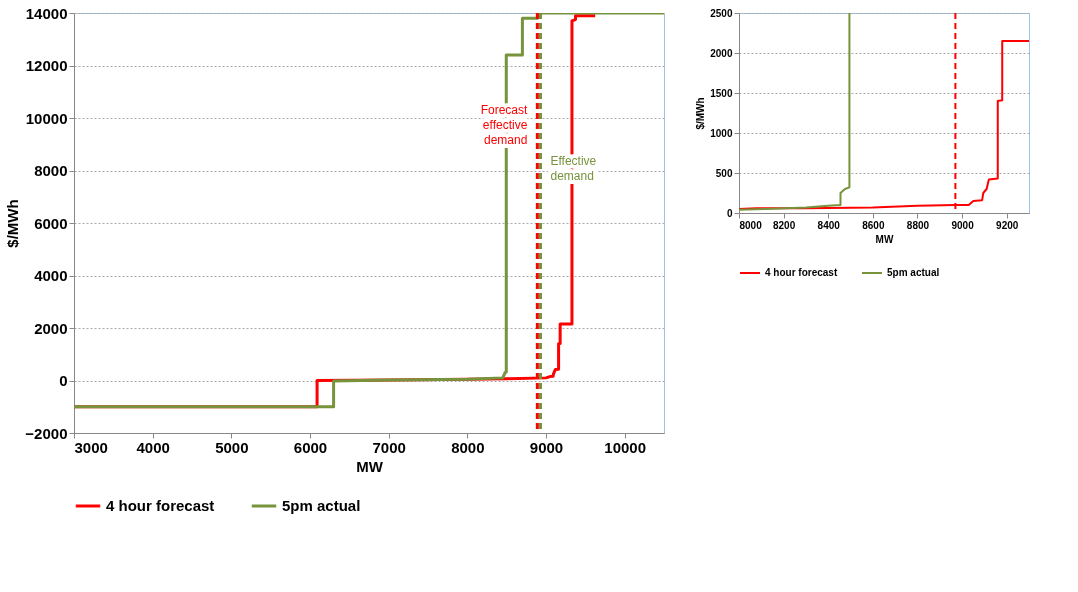 Image resolution: width=1078 pixels, height=592 pixels. Describe the element at coordinates (46, 118) in the screenshot. I see `y-tick-label: 10000` at that location.